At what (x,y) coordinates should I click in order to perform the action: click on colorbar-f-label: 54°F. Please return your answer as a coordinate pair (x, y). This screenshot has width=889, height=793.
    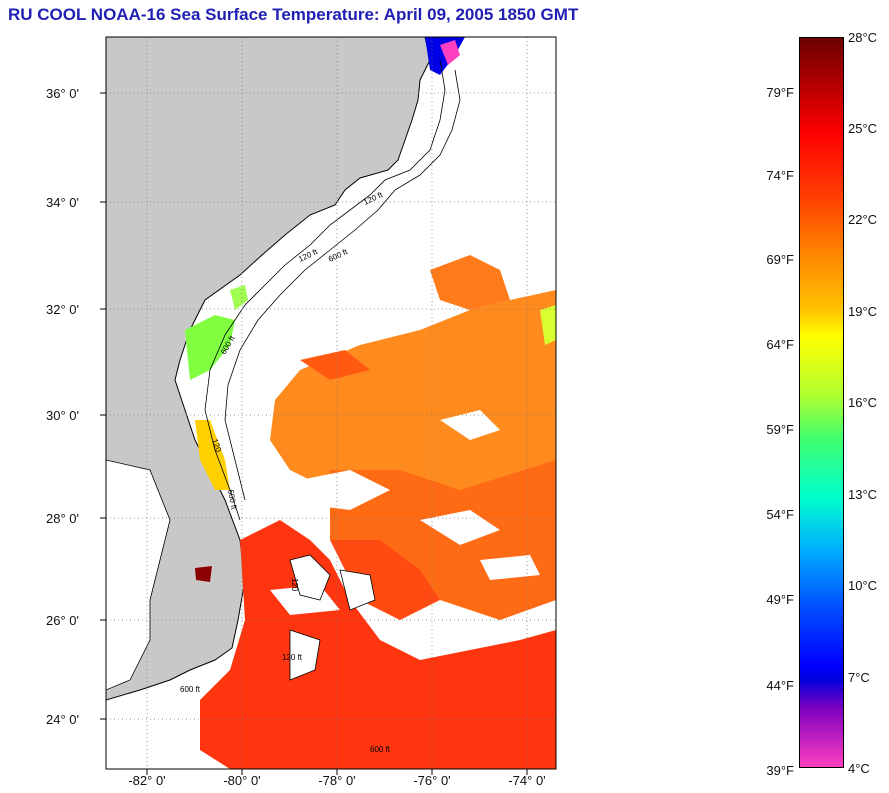
    Looking at the image, I should click on (780, 514).